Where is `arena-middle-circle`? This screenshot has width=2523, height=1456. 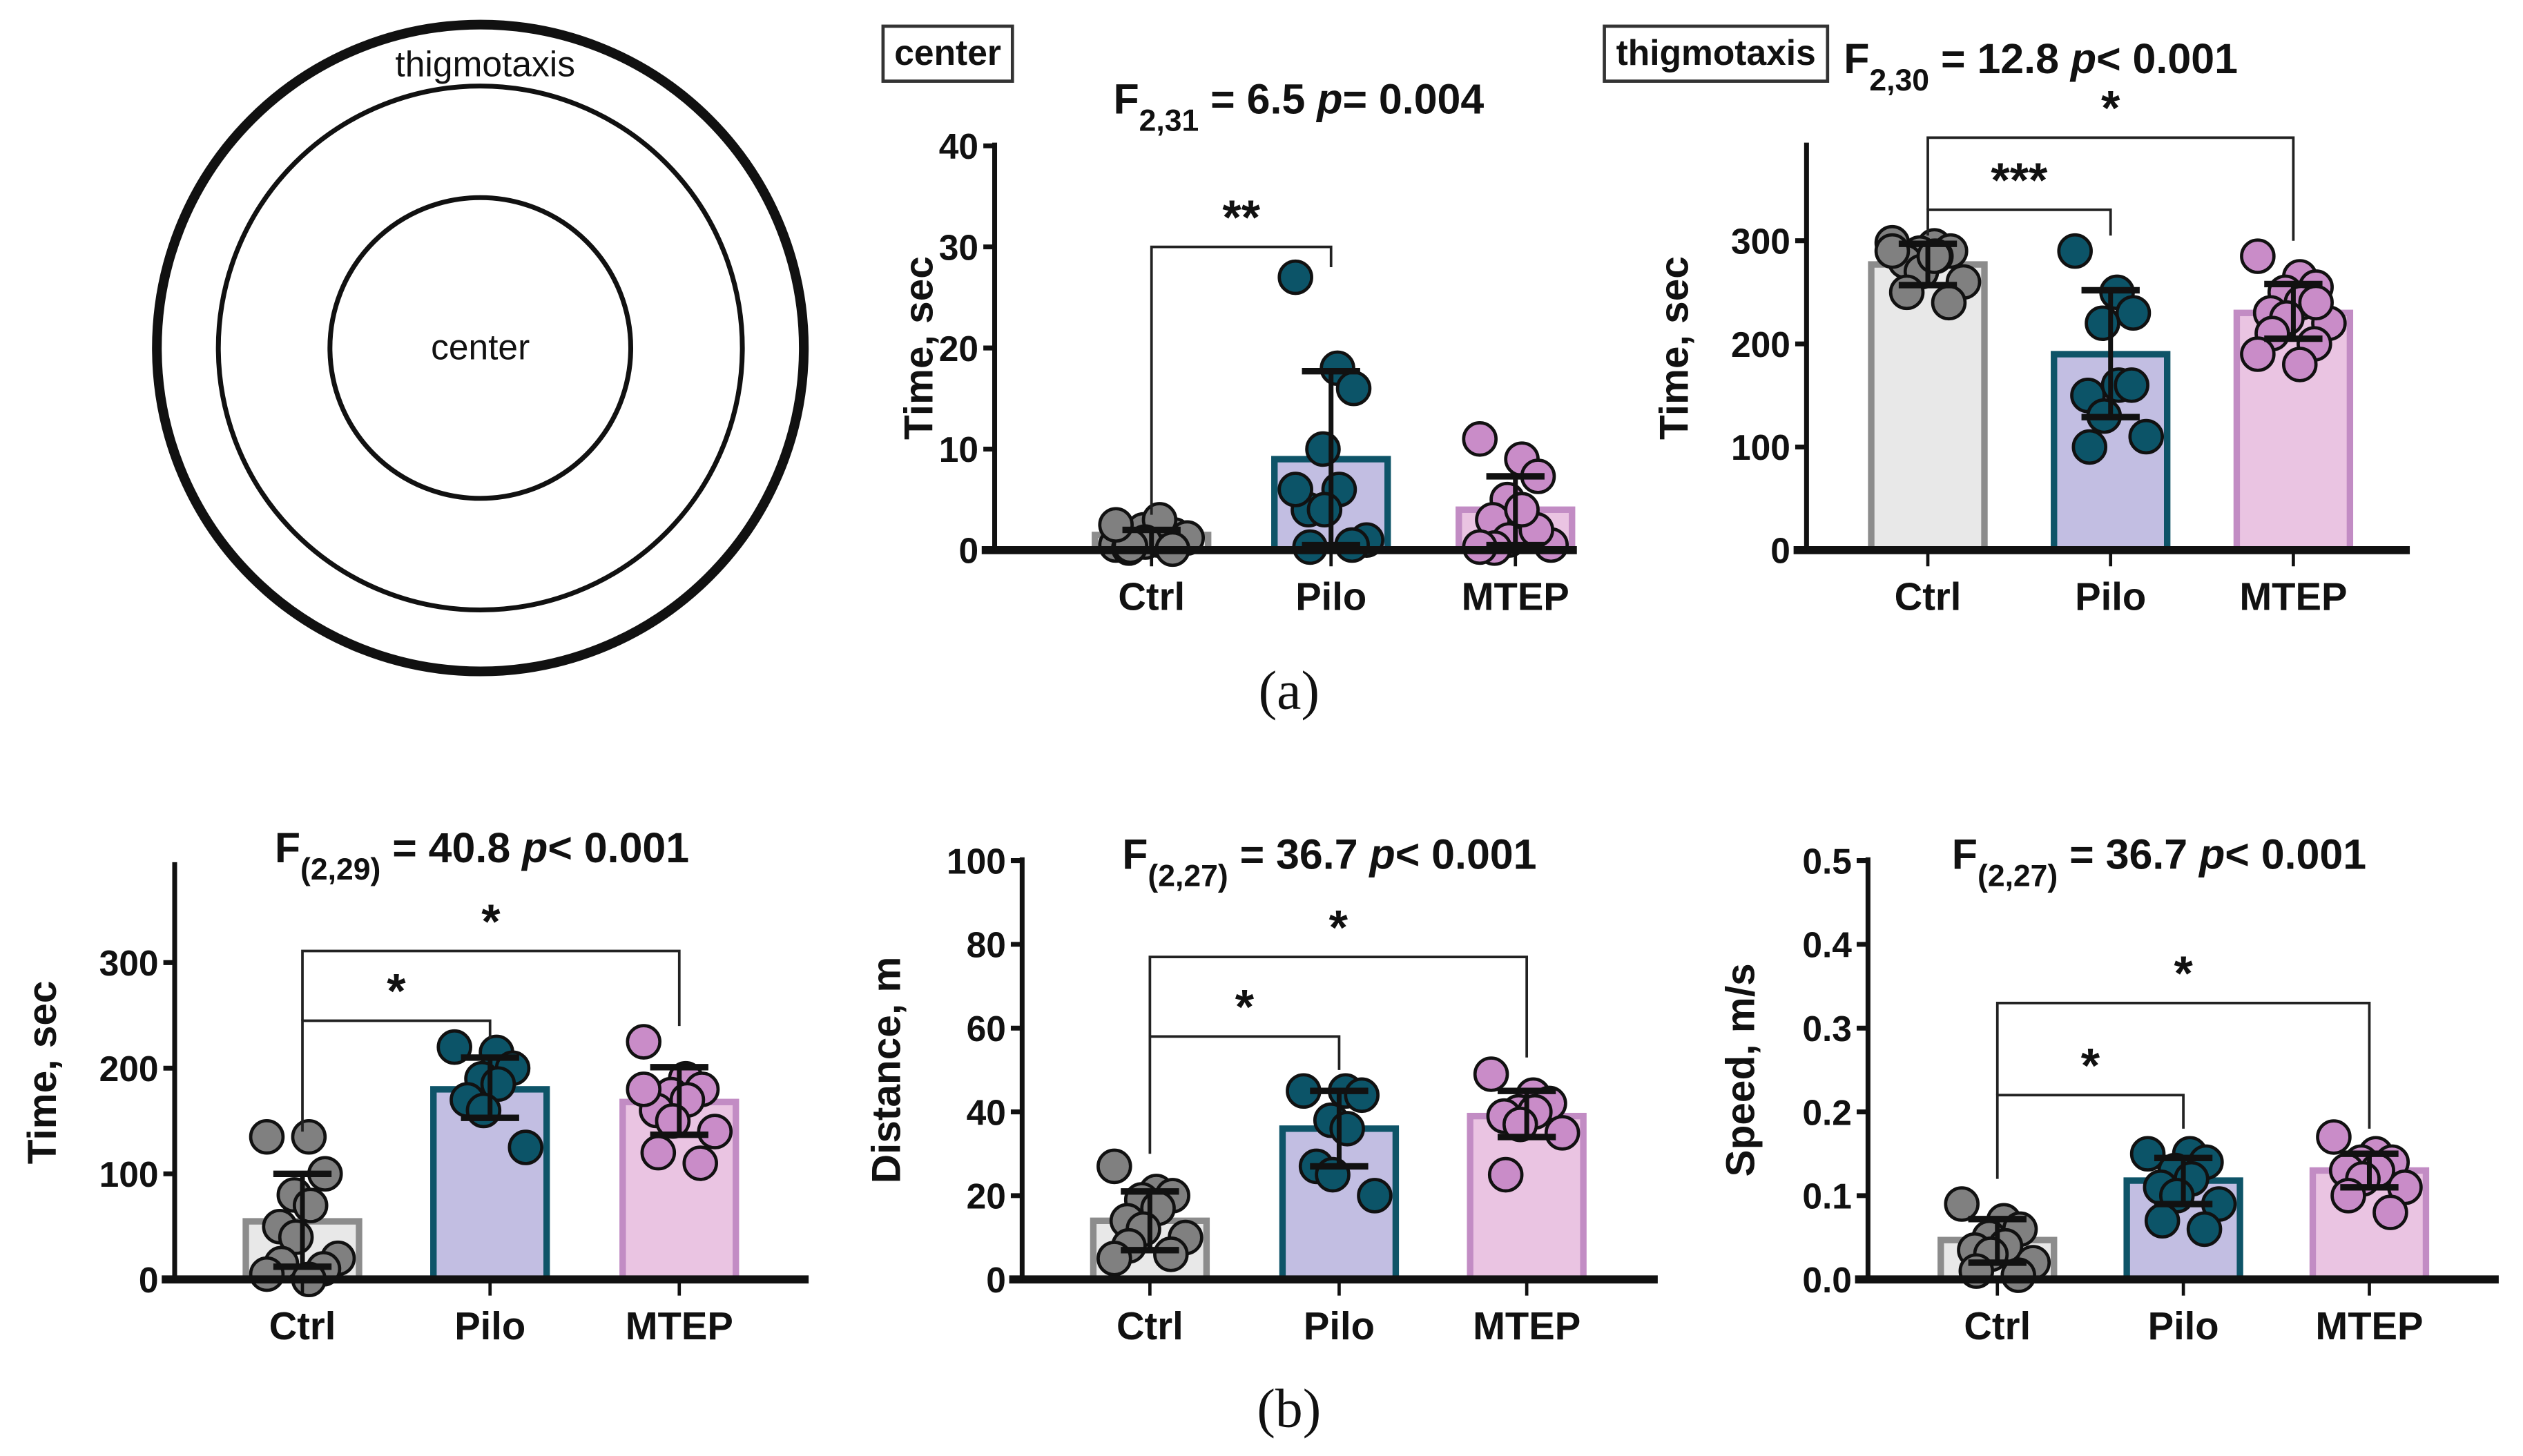
arena-middle-circle is located at coordinates (480, 348).